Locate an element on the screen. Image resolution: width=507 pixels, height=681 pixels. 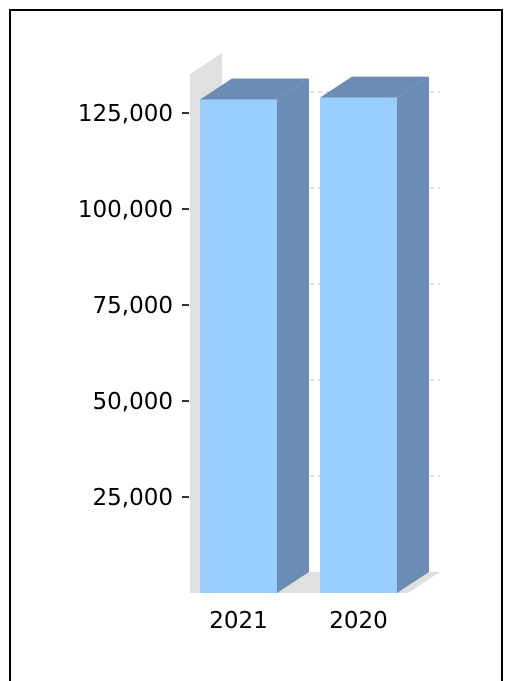
y-tick-label: 75,000 is located at coordinates (133, 306).